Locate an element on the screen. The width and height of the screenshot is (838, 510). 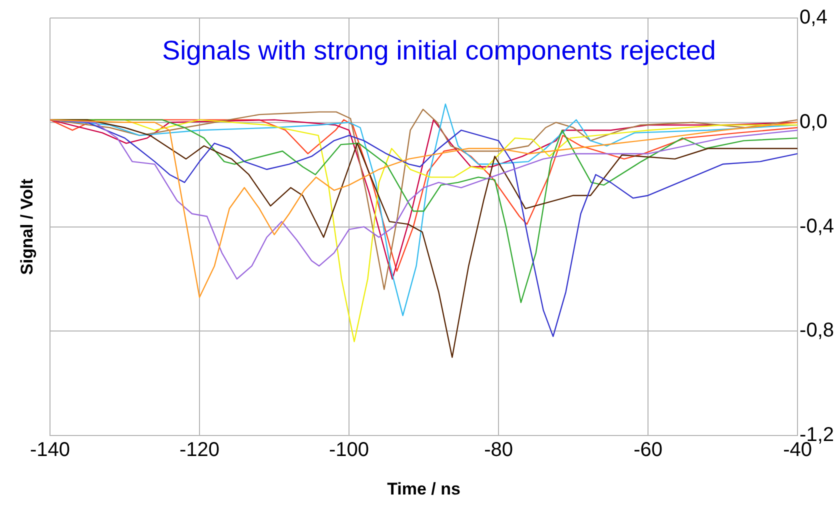
y-axis-title: Signal / Volt is located at coordinates (27, 226).